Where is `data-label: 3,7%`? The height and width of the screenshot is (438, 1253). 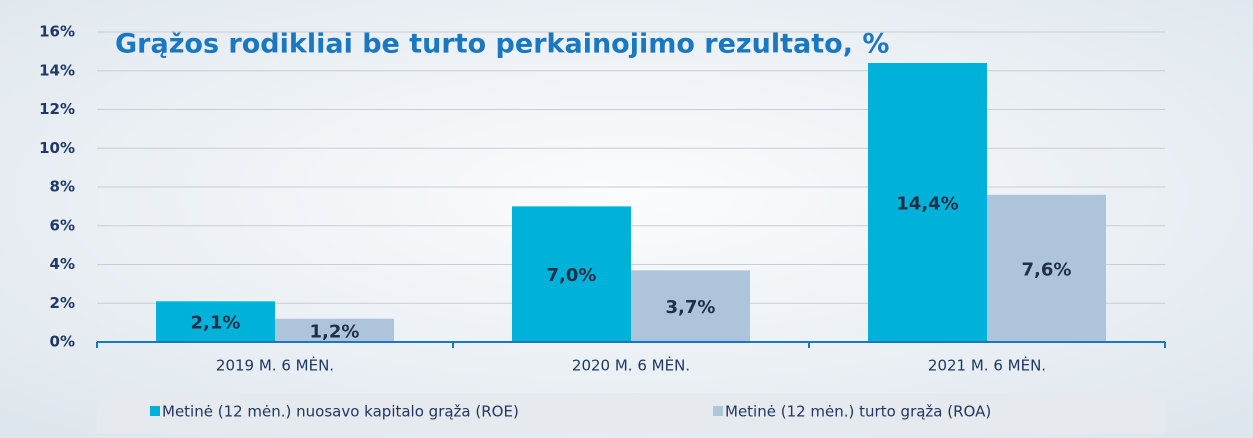 data-label: 3,7% is located at coordinates (691, 307).